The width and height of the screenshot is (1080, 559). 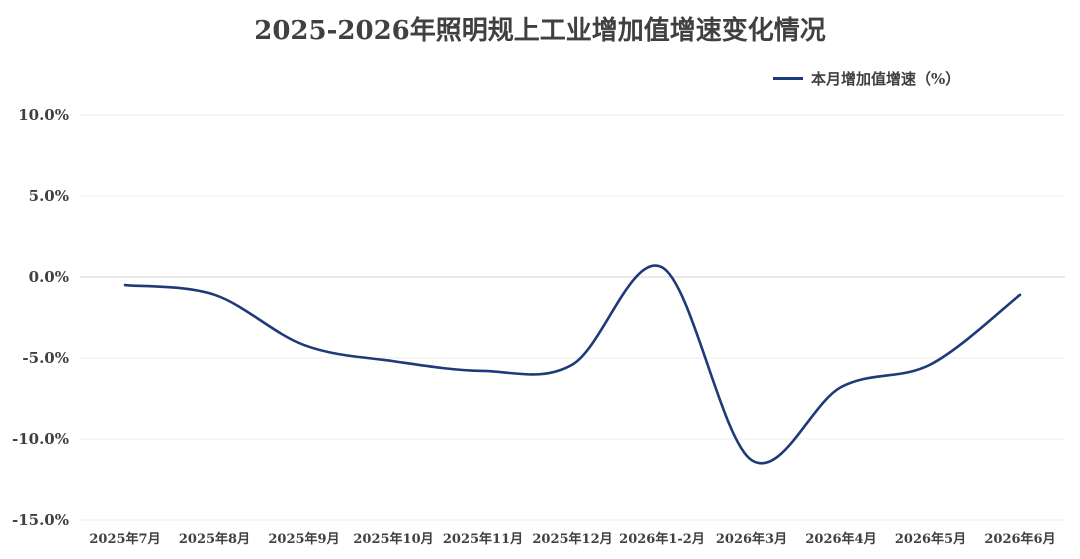 I want to click on chart-title: 2025-2026年照明规上工业增加值增速变化情况, so click(x=540, y=31).